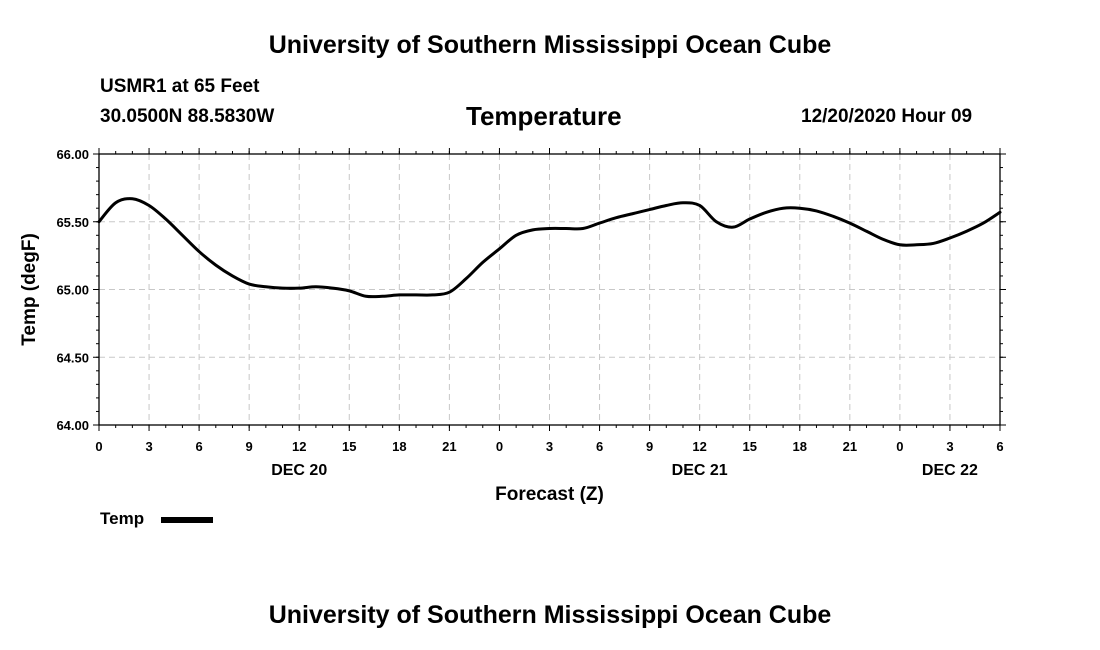  I want to click on variable-title: Temperature, so click(544, 116).